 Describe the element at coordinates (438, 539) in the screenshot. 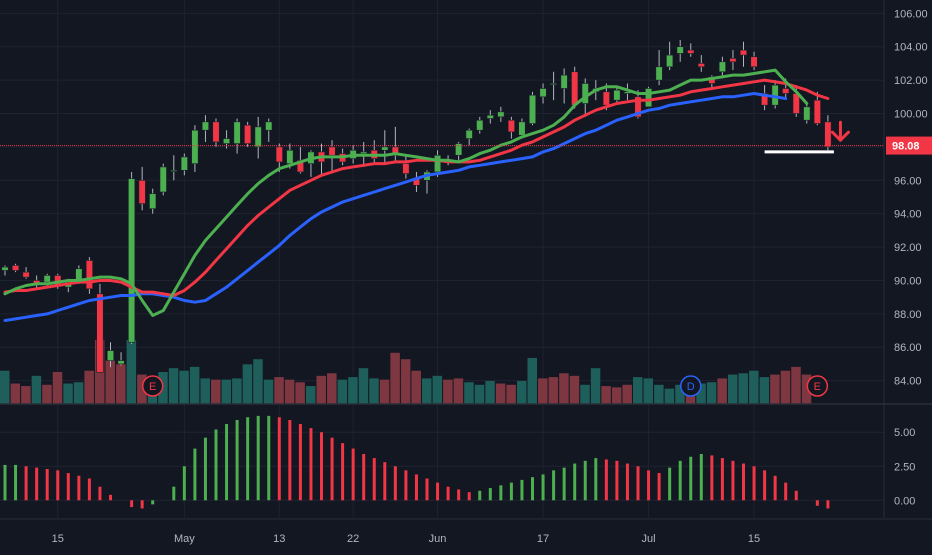

I see `time-tick-label: Jun` at that location.